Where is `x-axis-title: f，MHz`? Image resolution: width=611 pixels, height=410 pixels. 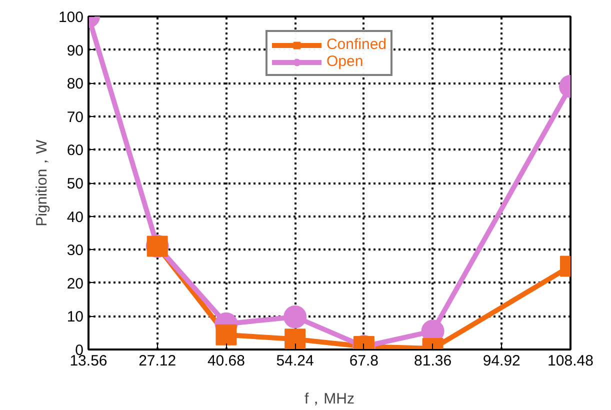
x-axis-title: f，MHz is located at coordinates (329, 399).